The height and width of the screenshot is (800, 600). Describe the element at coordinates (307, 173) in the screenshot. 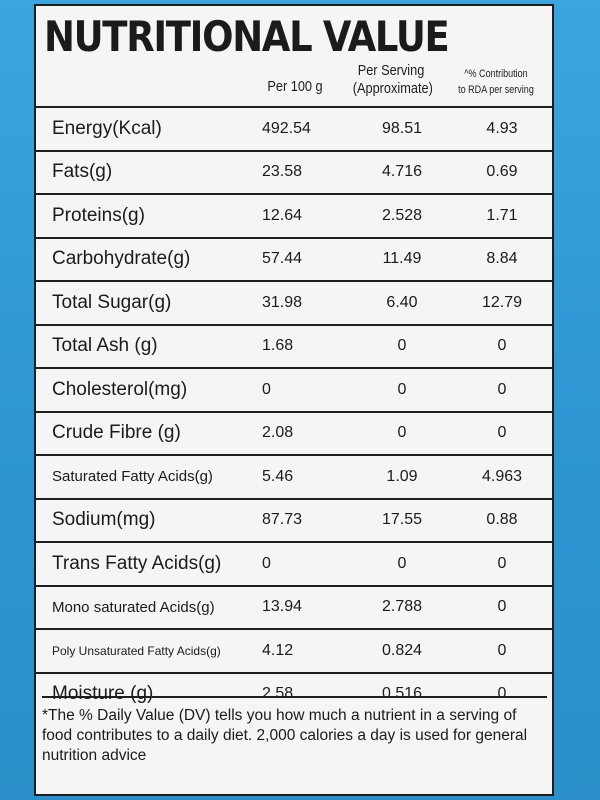

I see `value-per-100g: 23.58` at that location.